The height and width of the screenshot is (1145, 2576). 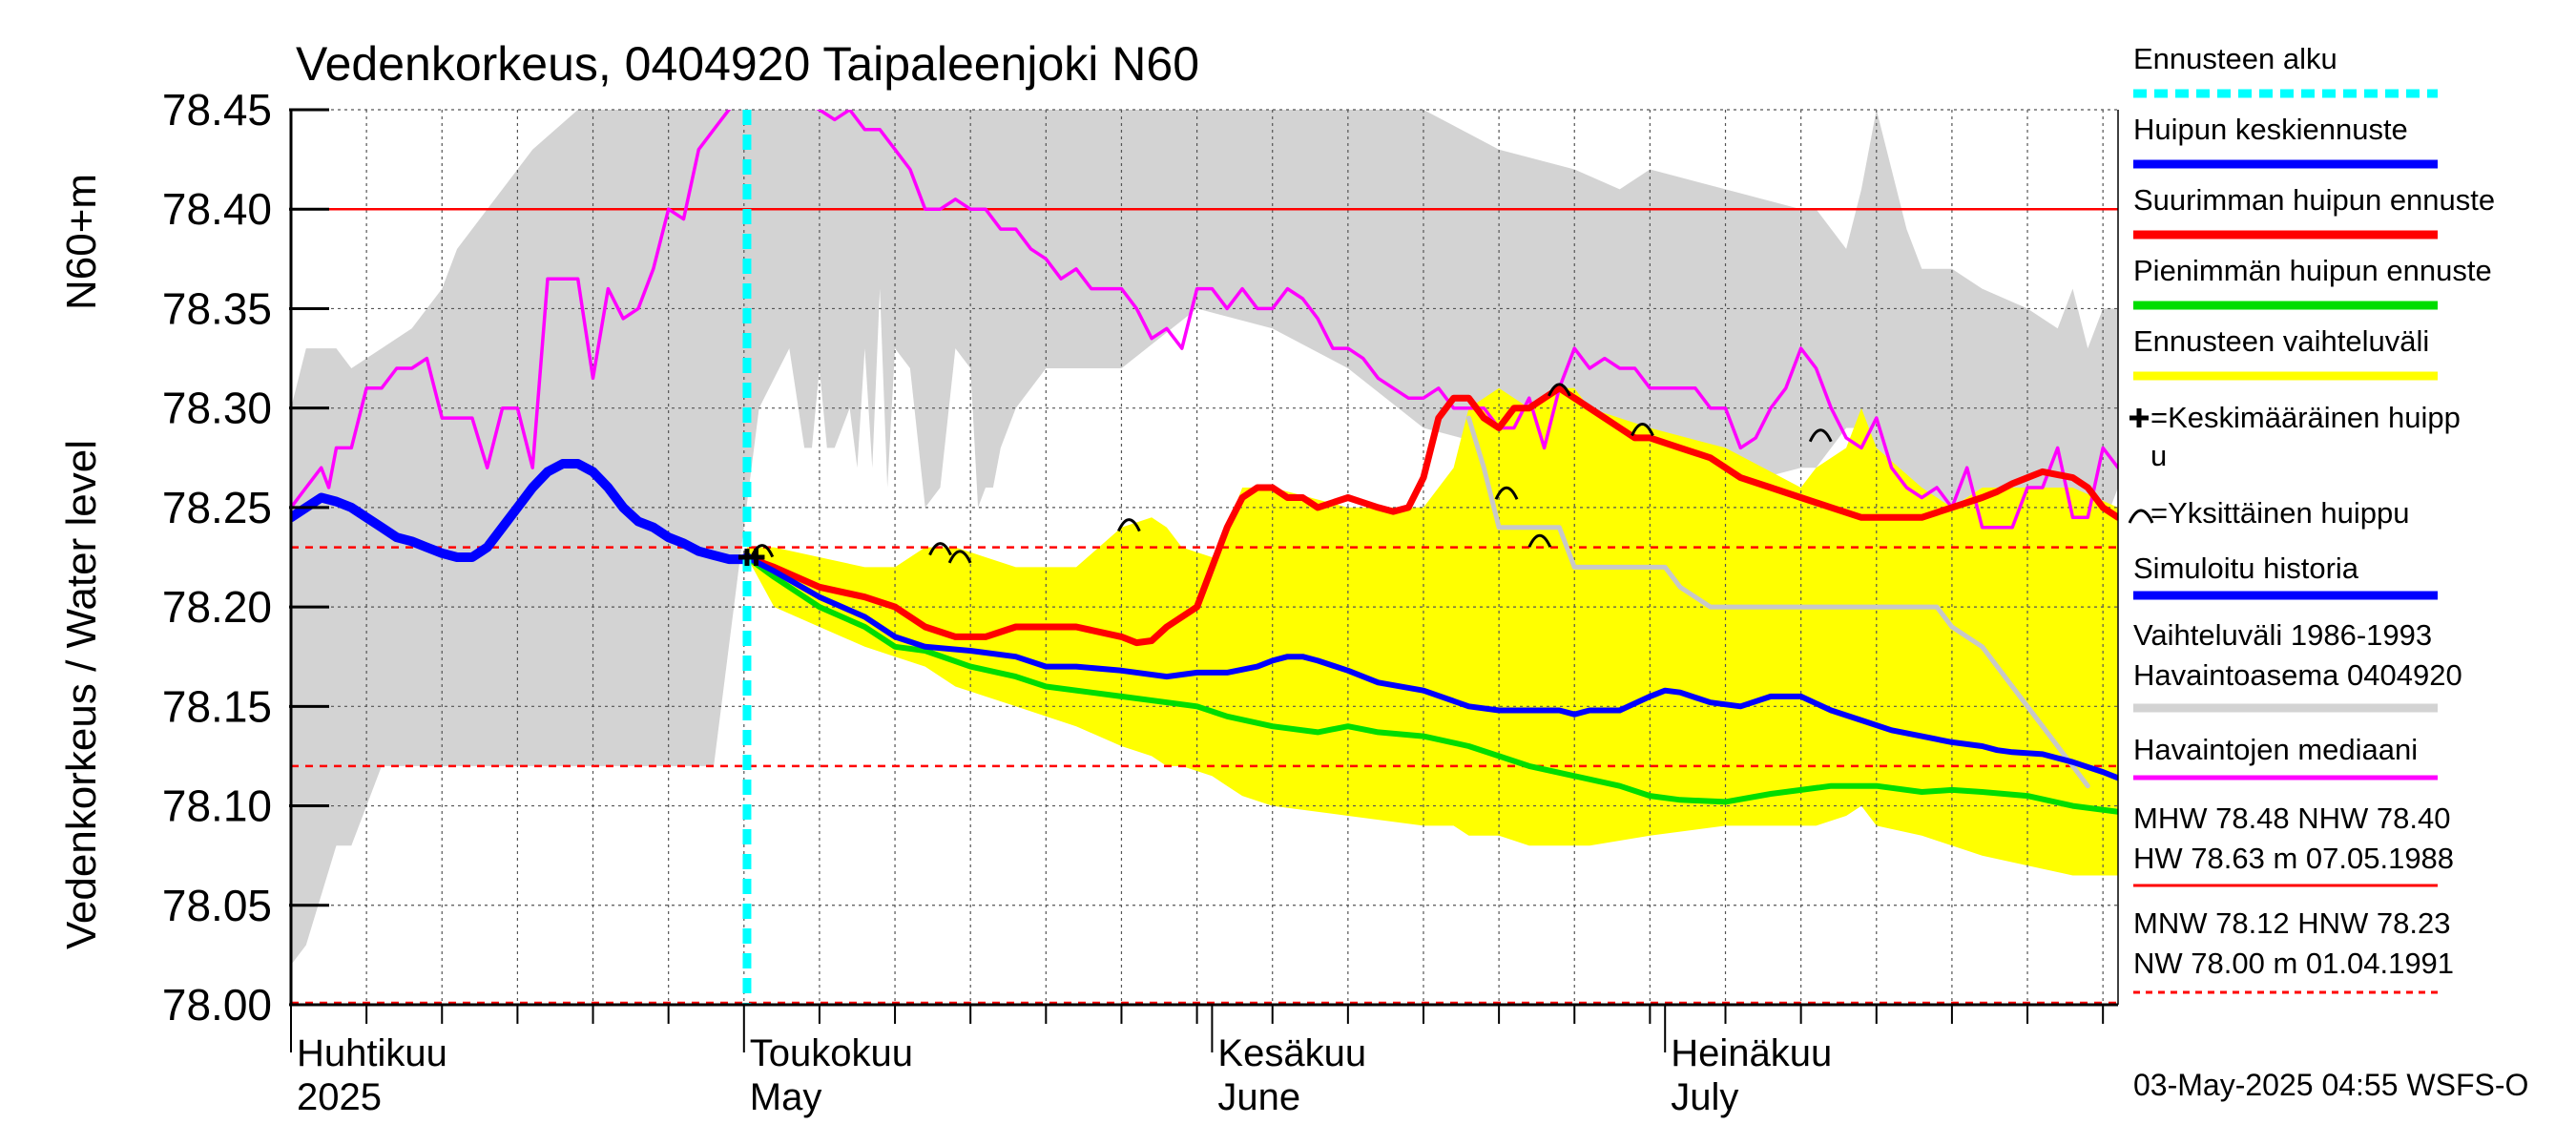 What do you see at coordinates (2141, 516) in the screenshot?
I see `legend-single-peak-icon` at bounding box center [2141, 516].